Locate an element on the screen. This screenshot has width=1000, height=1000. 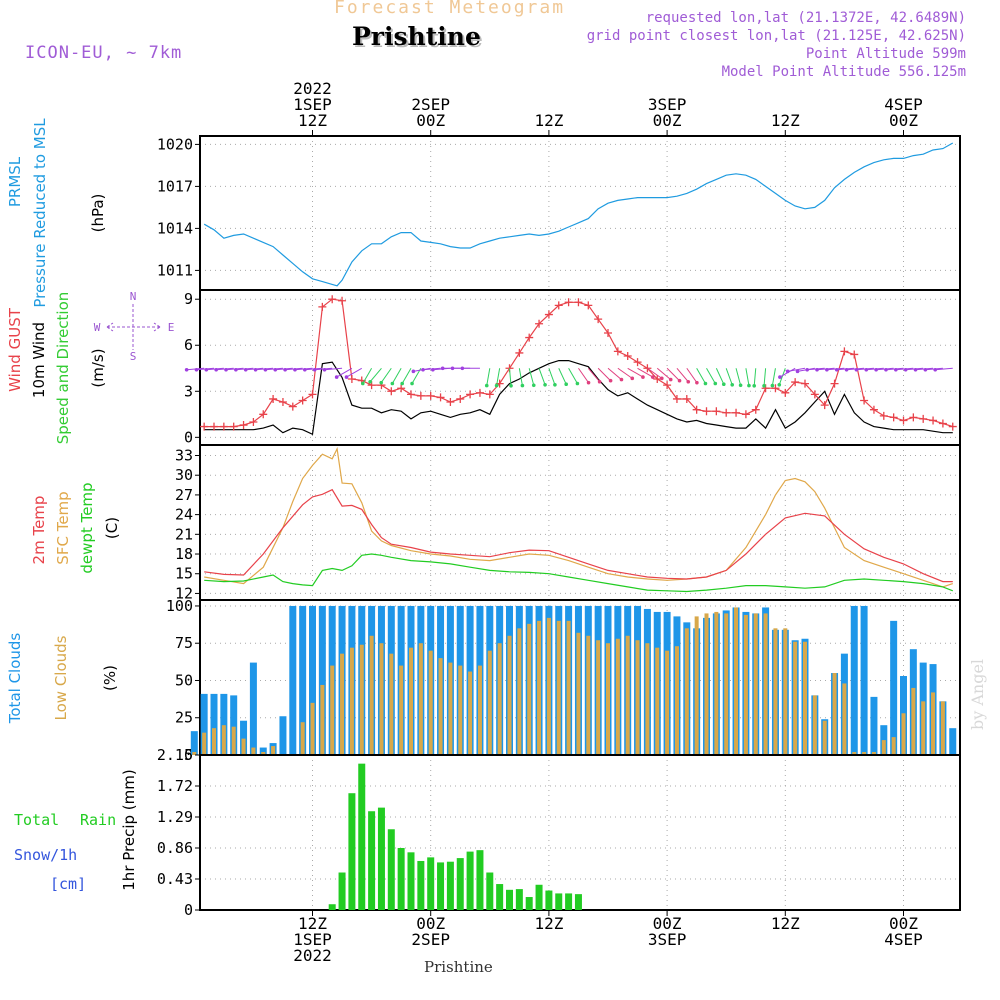
compass-w: W is located at coordinates (97, 327).